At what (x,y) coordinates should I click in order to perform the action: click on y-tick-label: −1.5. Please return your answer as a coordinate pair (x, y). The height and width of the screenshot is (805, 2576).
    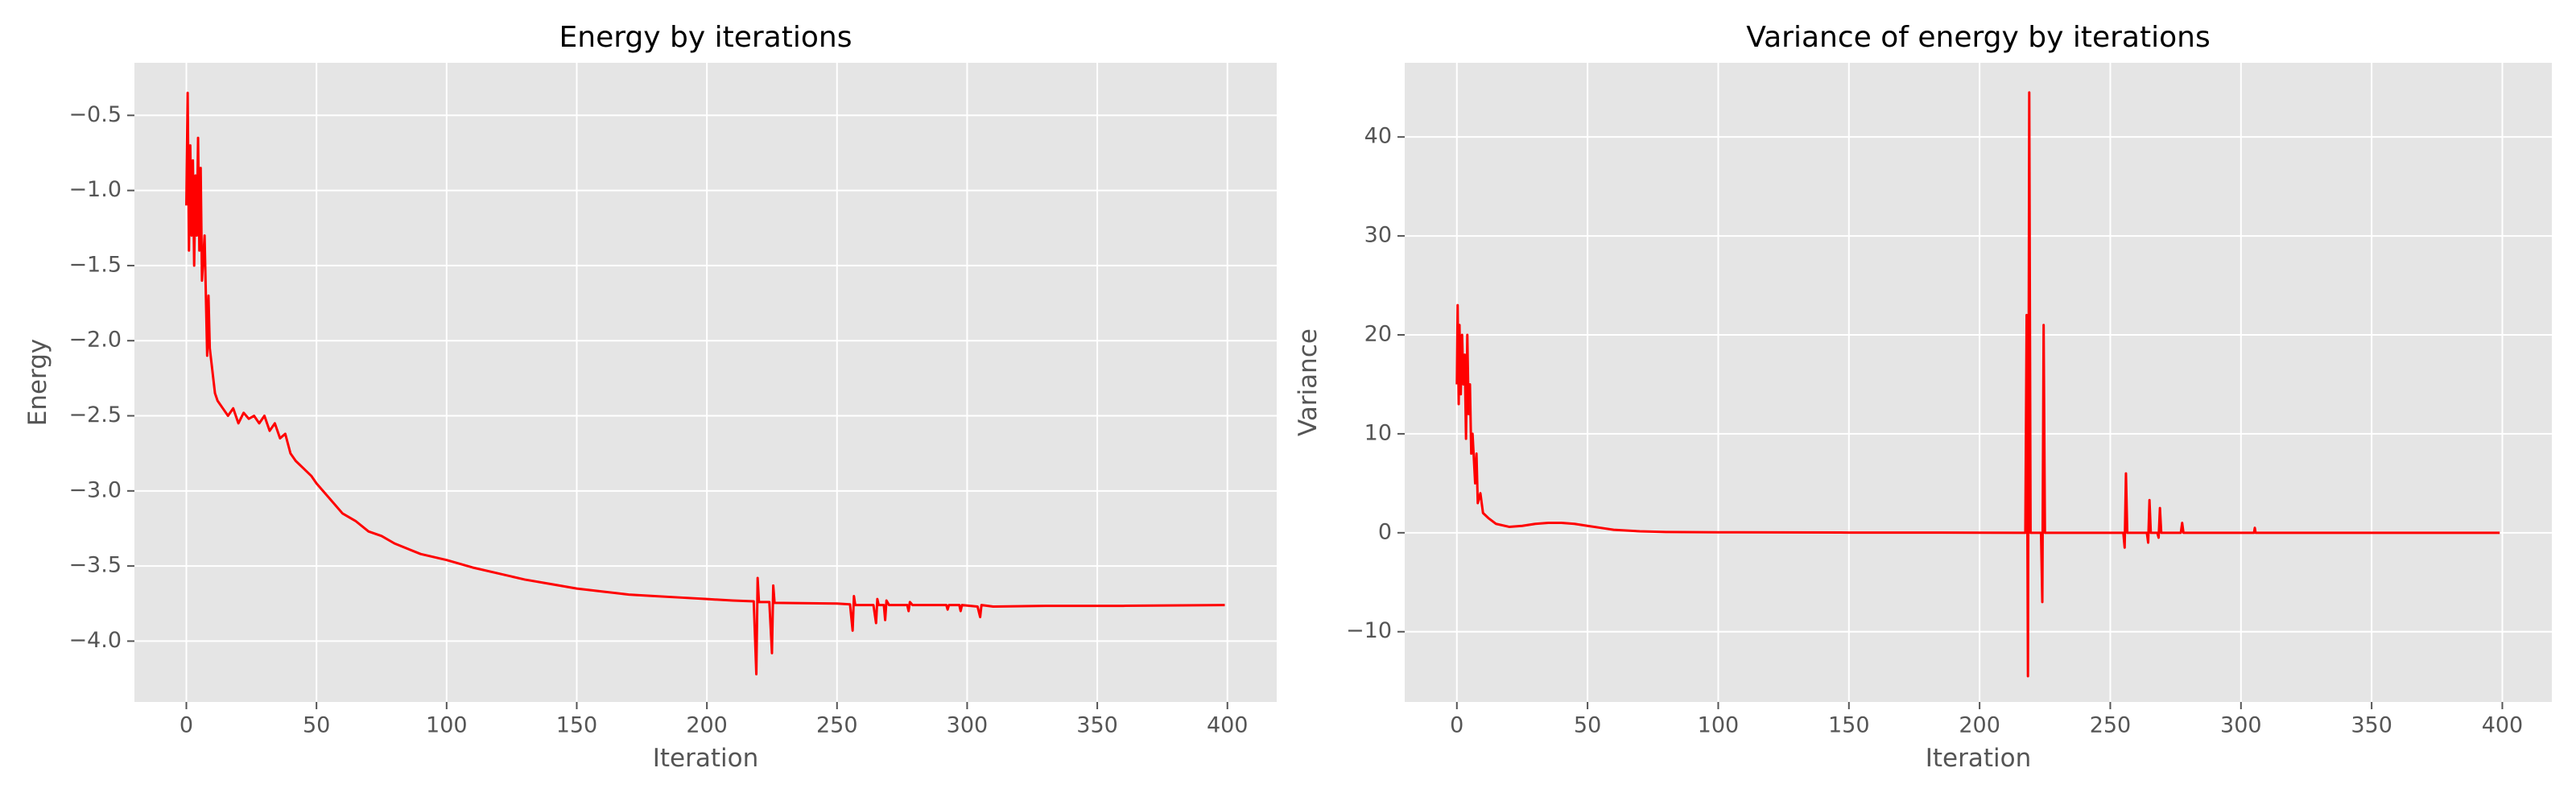
    Looking at the image, I should click on (95, 264).